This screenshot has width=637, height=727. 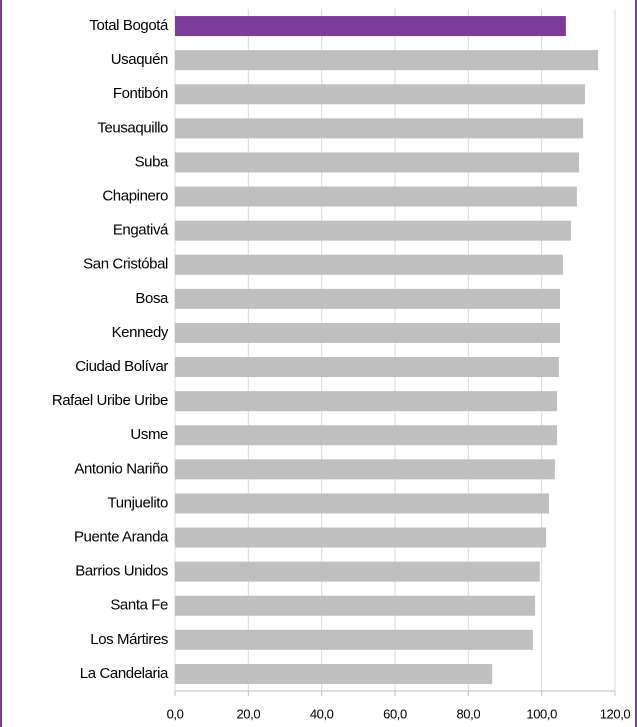 What do you see at coordinates (140, 332) in the screenshot?
I see `y-tick-label: Kennedy` at bounding box center [140, 332].